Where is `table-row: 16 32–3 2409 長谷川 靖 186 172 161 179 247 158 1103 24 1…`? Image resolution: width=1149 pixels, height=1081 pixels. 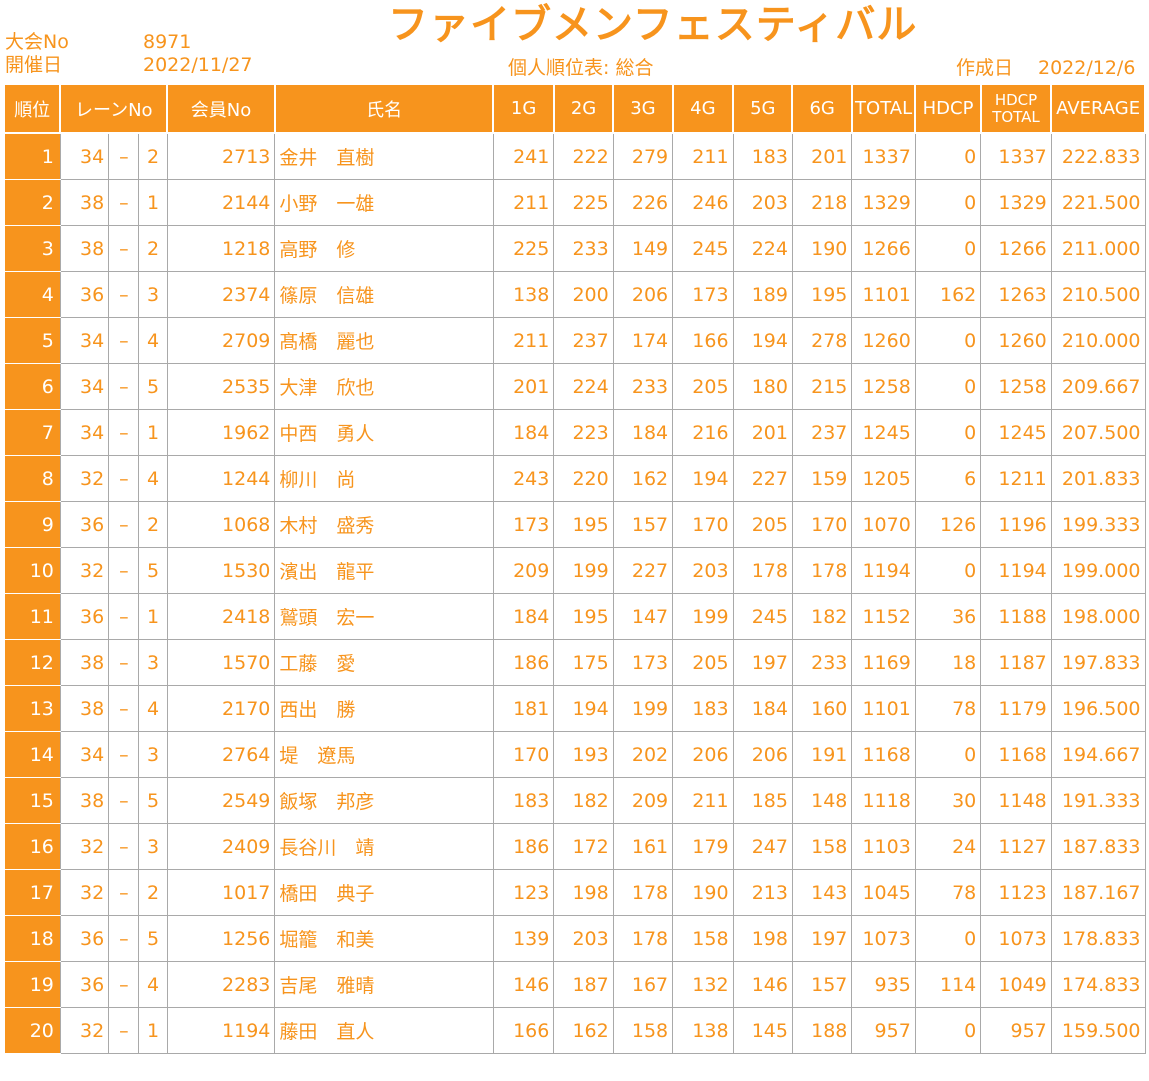
table-row: 16 32–3 2409 長谷川 靖 186 172 161 179 247 158 1103 24 1… is located at coordinates (574, 846).